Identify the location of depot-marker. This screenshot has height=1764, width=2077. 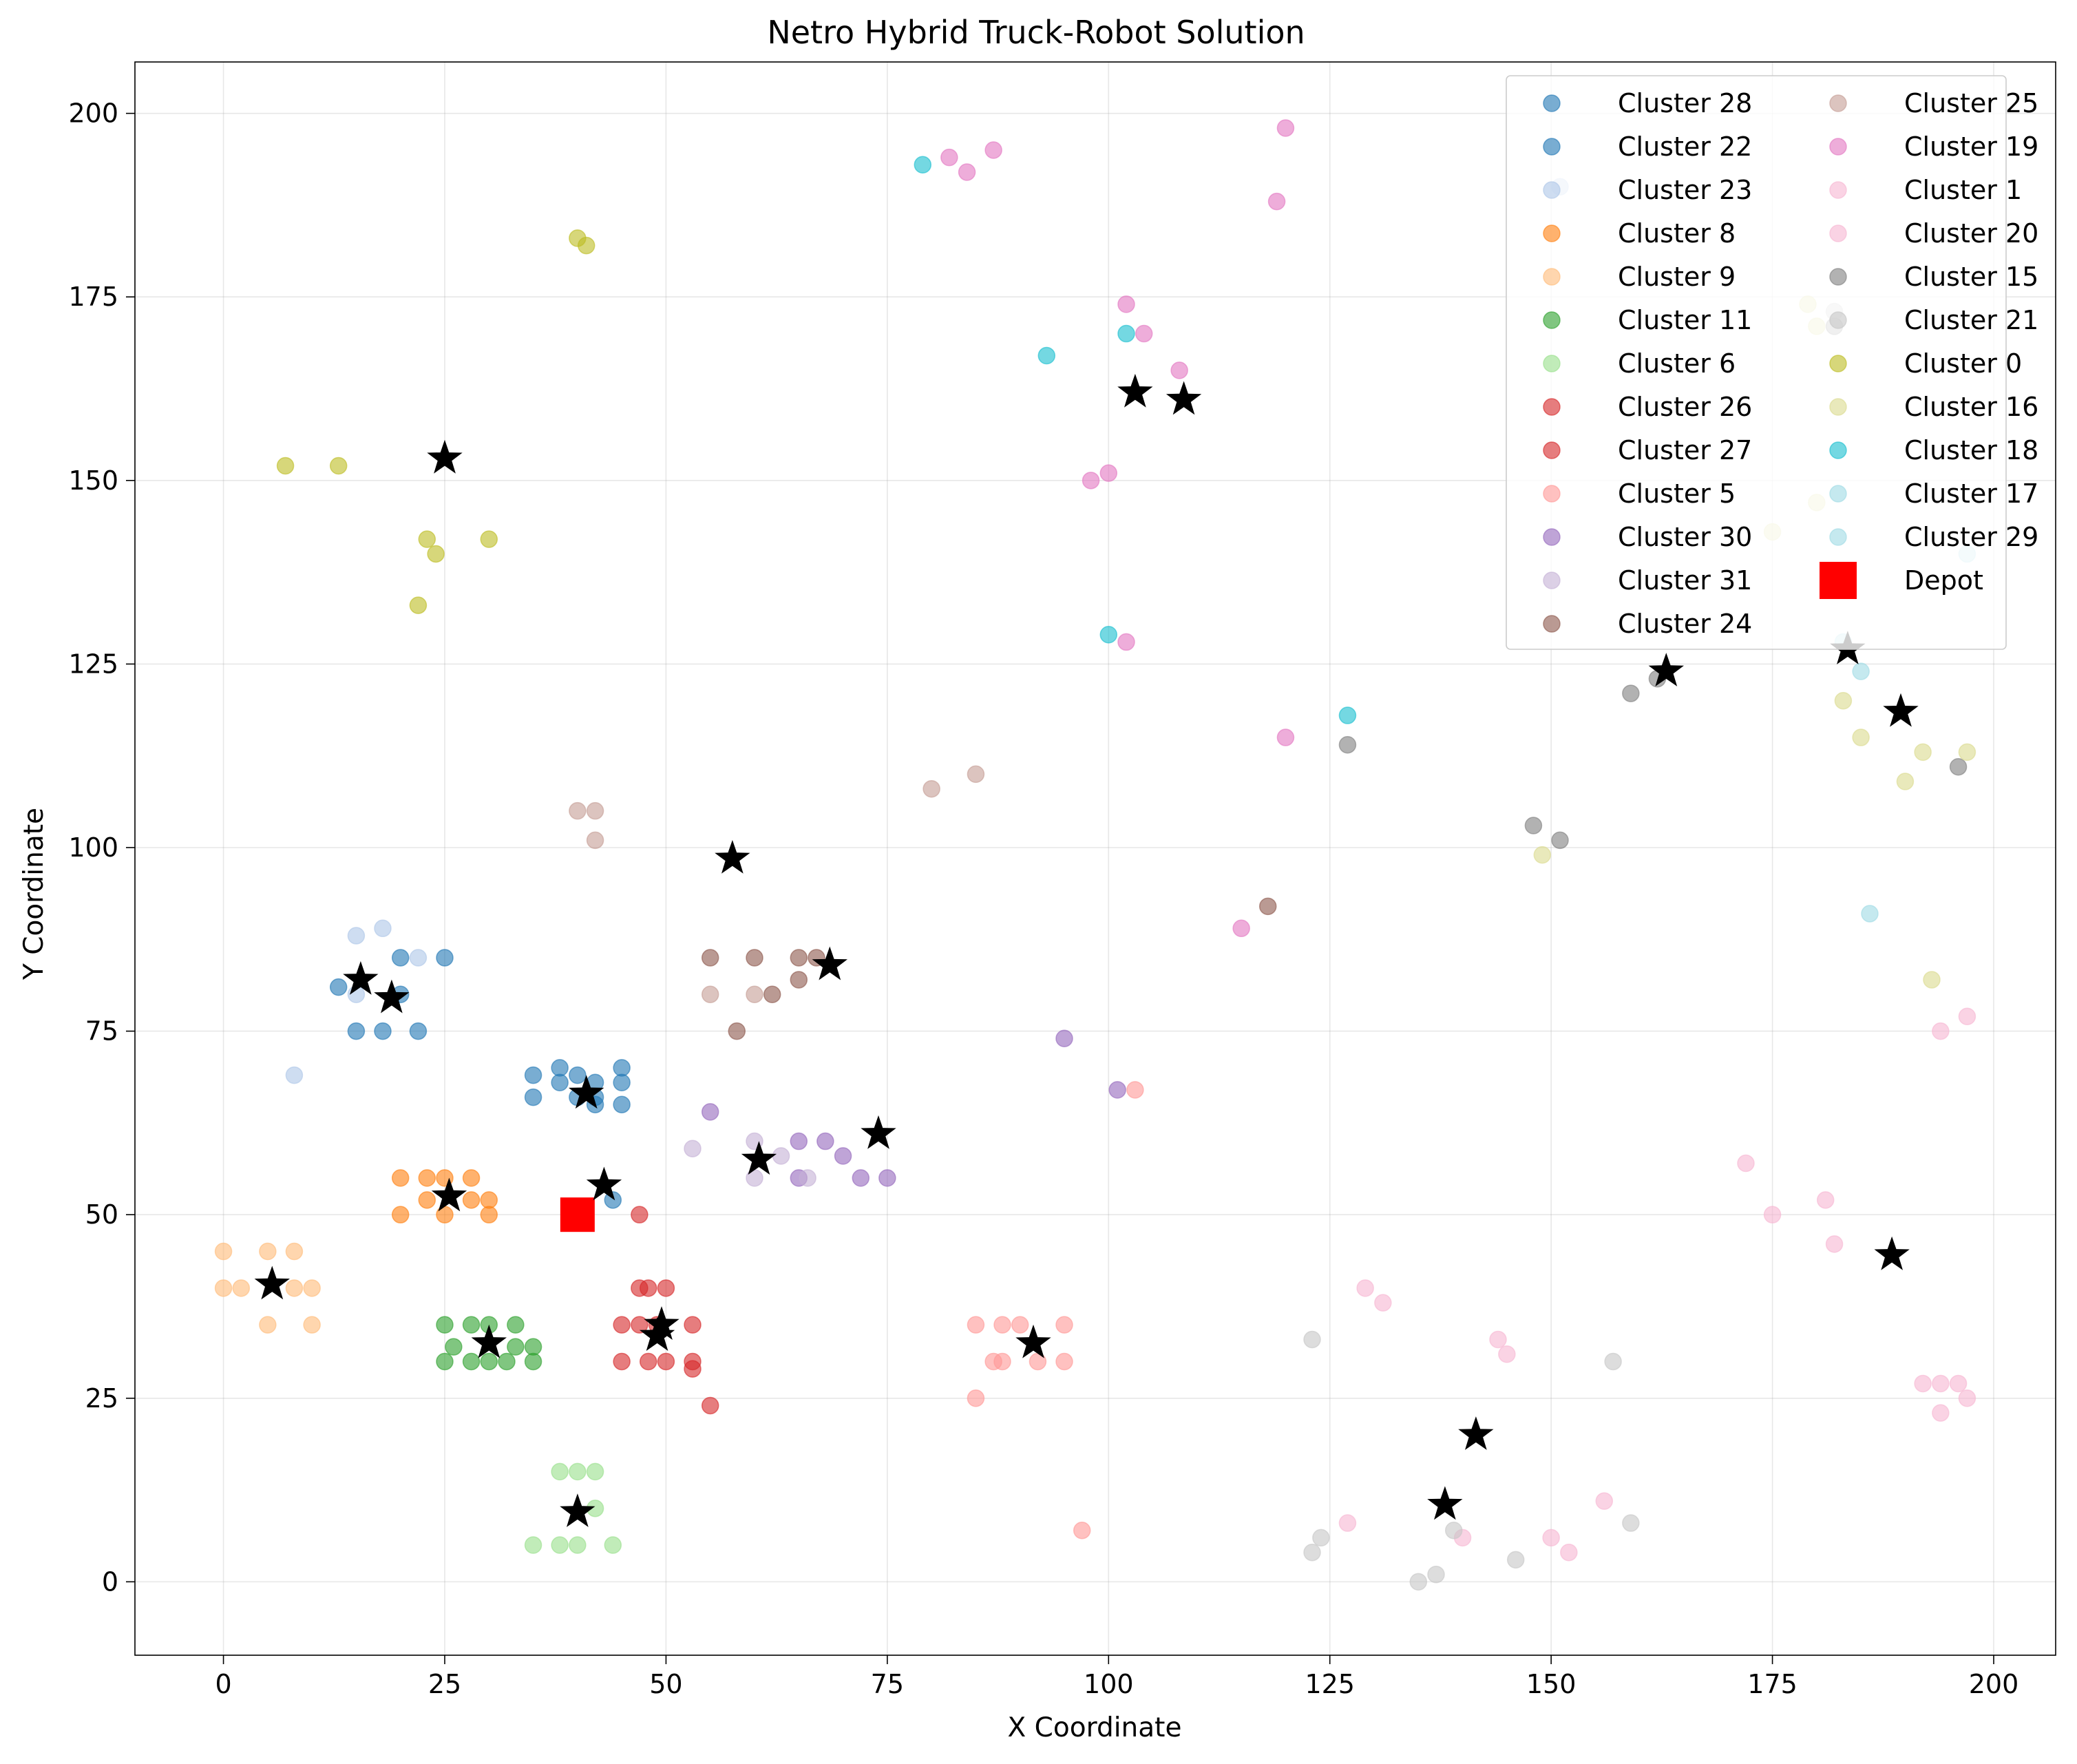
(577, 1214).